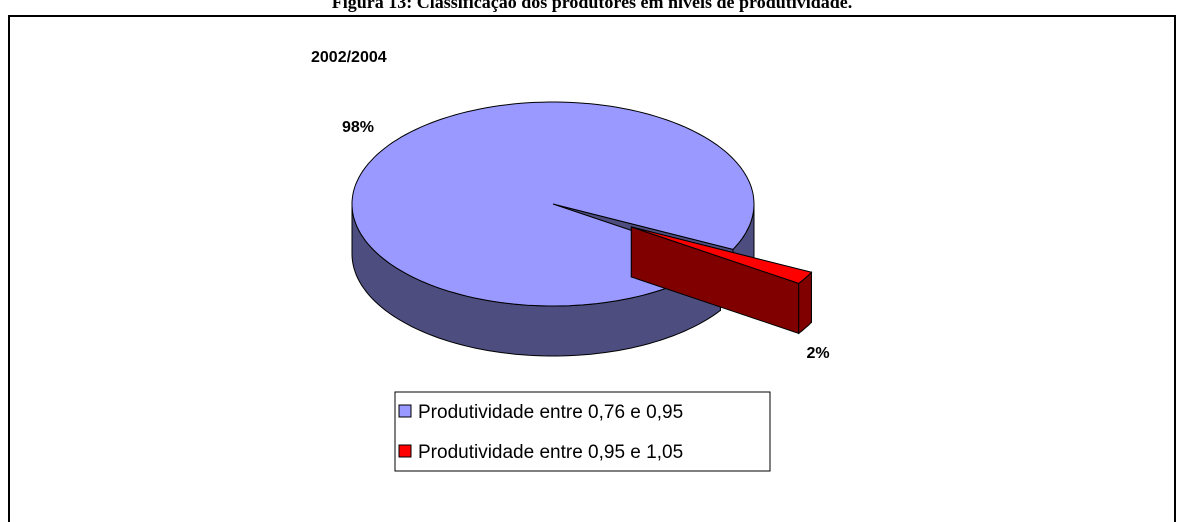 This screenshot has width=1184, height=522. I want to click on data-label: 2%, so click(817, 353).